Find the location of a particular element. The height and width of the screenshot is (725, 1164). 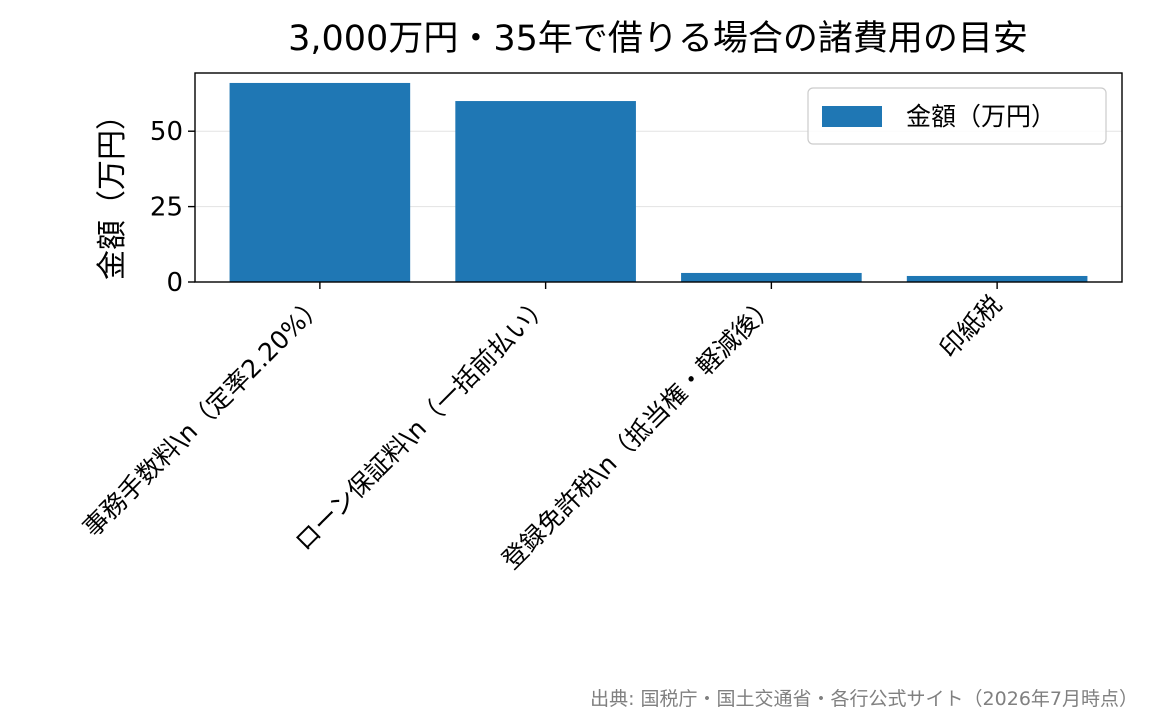

y-axis-label: 金額（万円） is located at coordinates (112, 190).